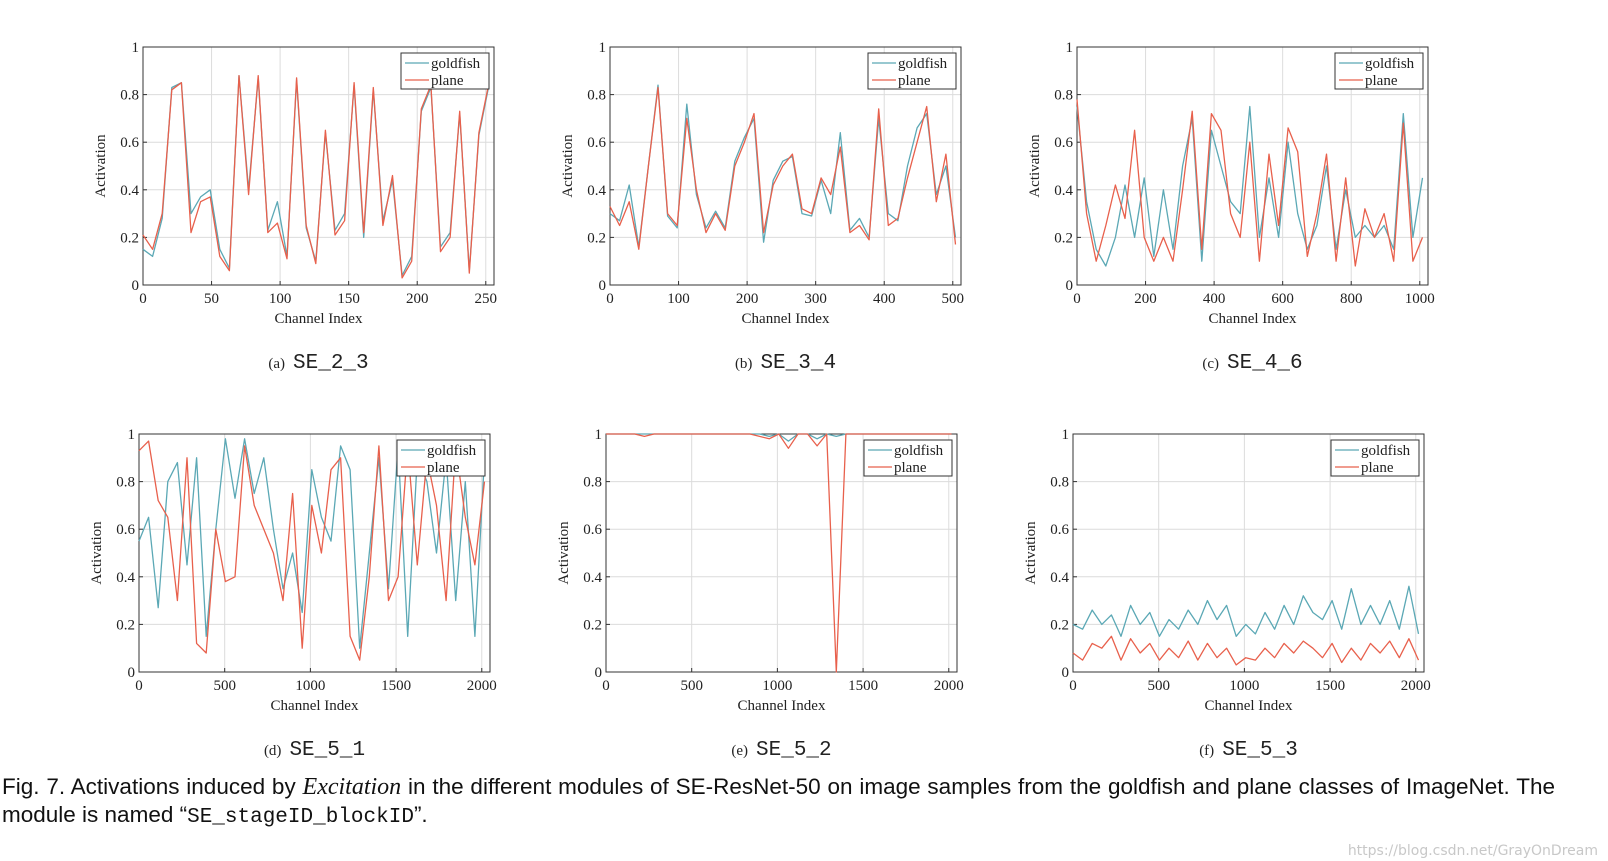  What do you see at coordinates (1351, 299) in the screenshot?
I see `x-tick-label: 800` at bounding box center [1351, 299].